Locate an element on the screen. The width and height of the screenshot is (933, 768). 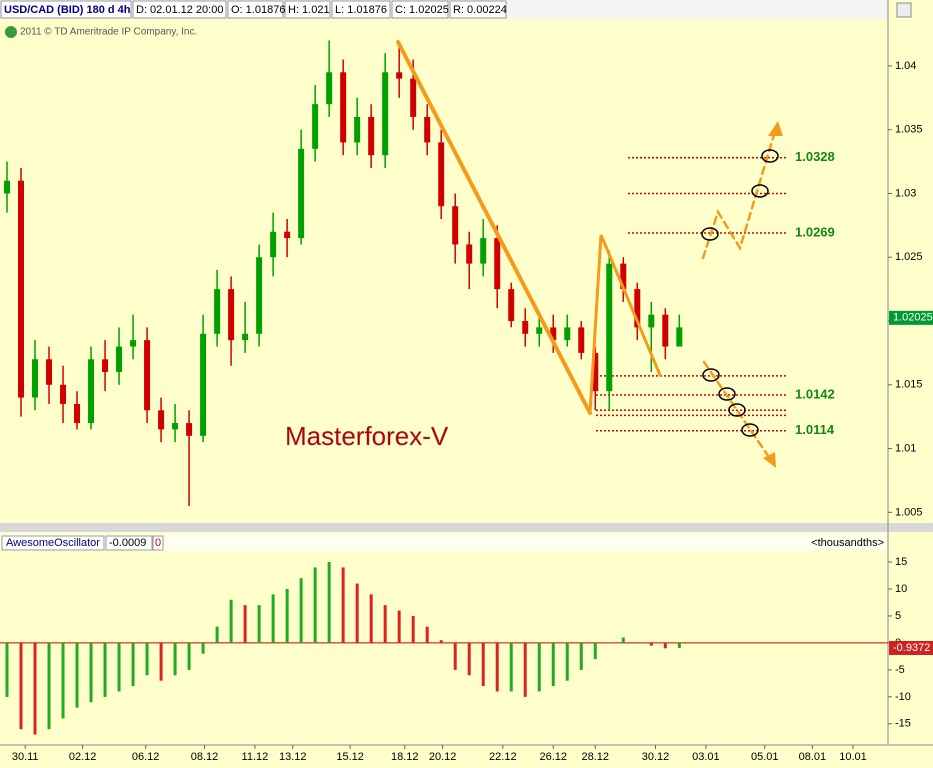
window-button is located at coordinates (904, 10).